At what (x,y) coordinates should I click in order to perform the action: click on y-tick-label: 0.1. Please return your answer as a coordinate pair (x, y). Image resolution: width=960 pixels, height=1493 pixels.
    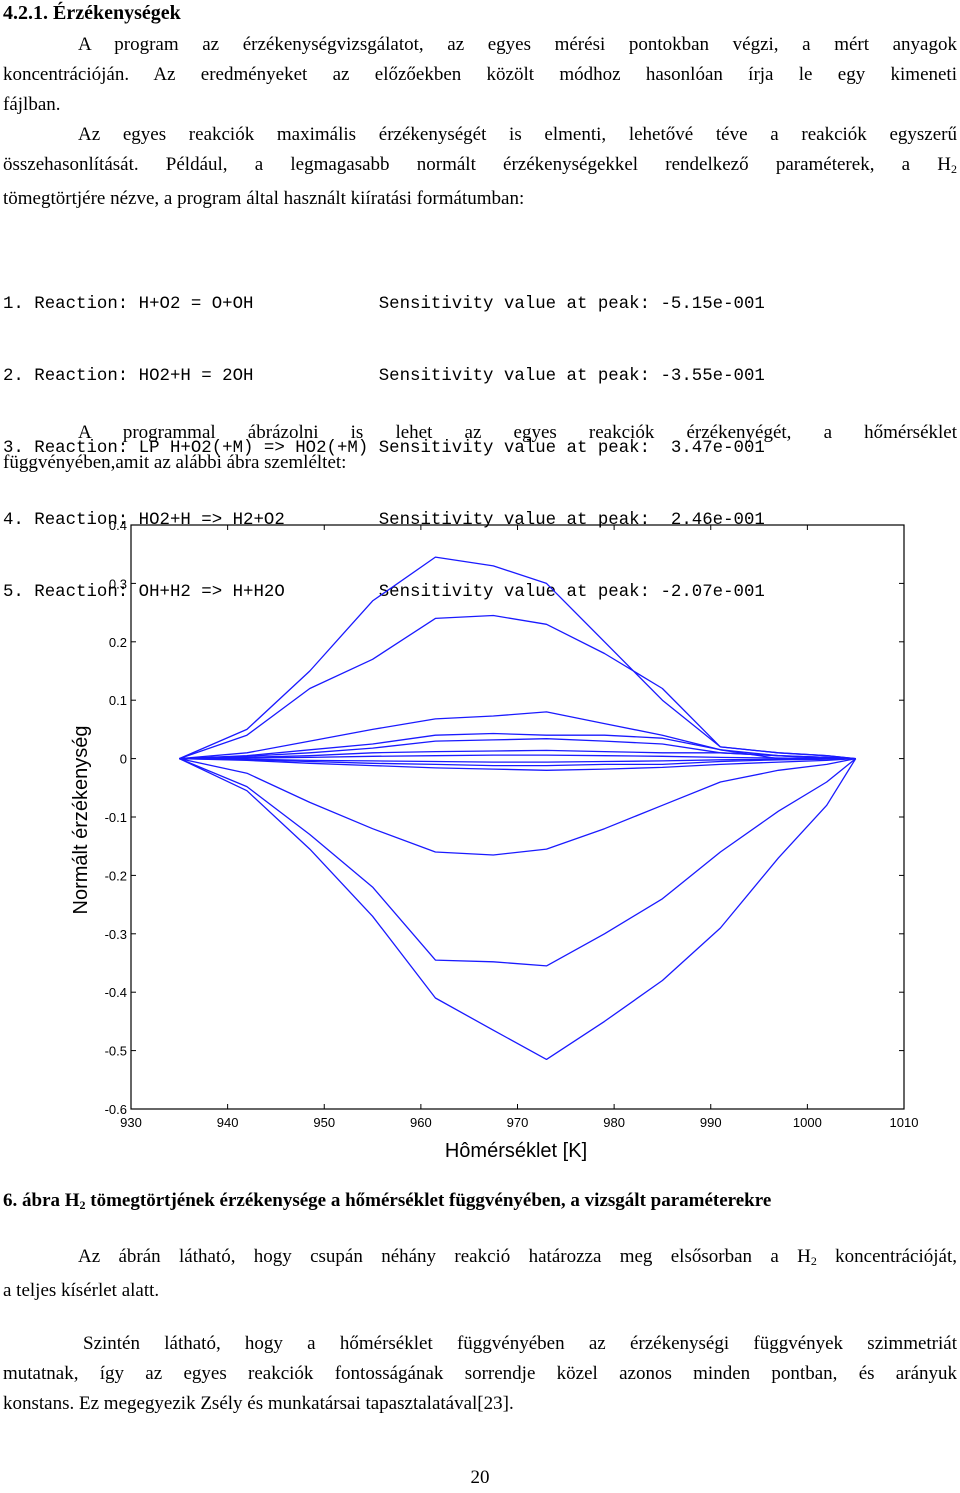
    Looking at the image, I should click on (118, 700).